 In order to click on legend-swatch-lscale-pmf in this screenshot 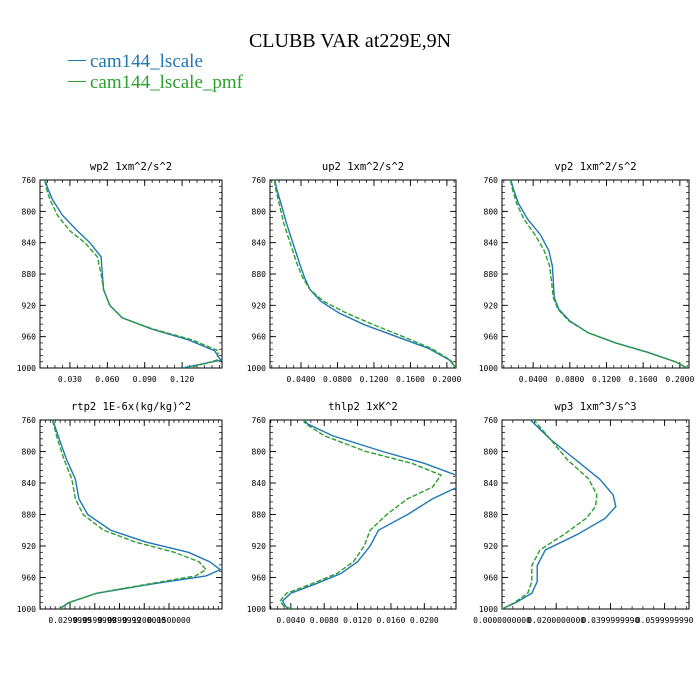, I will do `click(77, 82)`.